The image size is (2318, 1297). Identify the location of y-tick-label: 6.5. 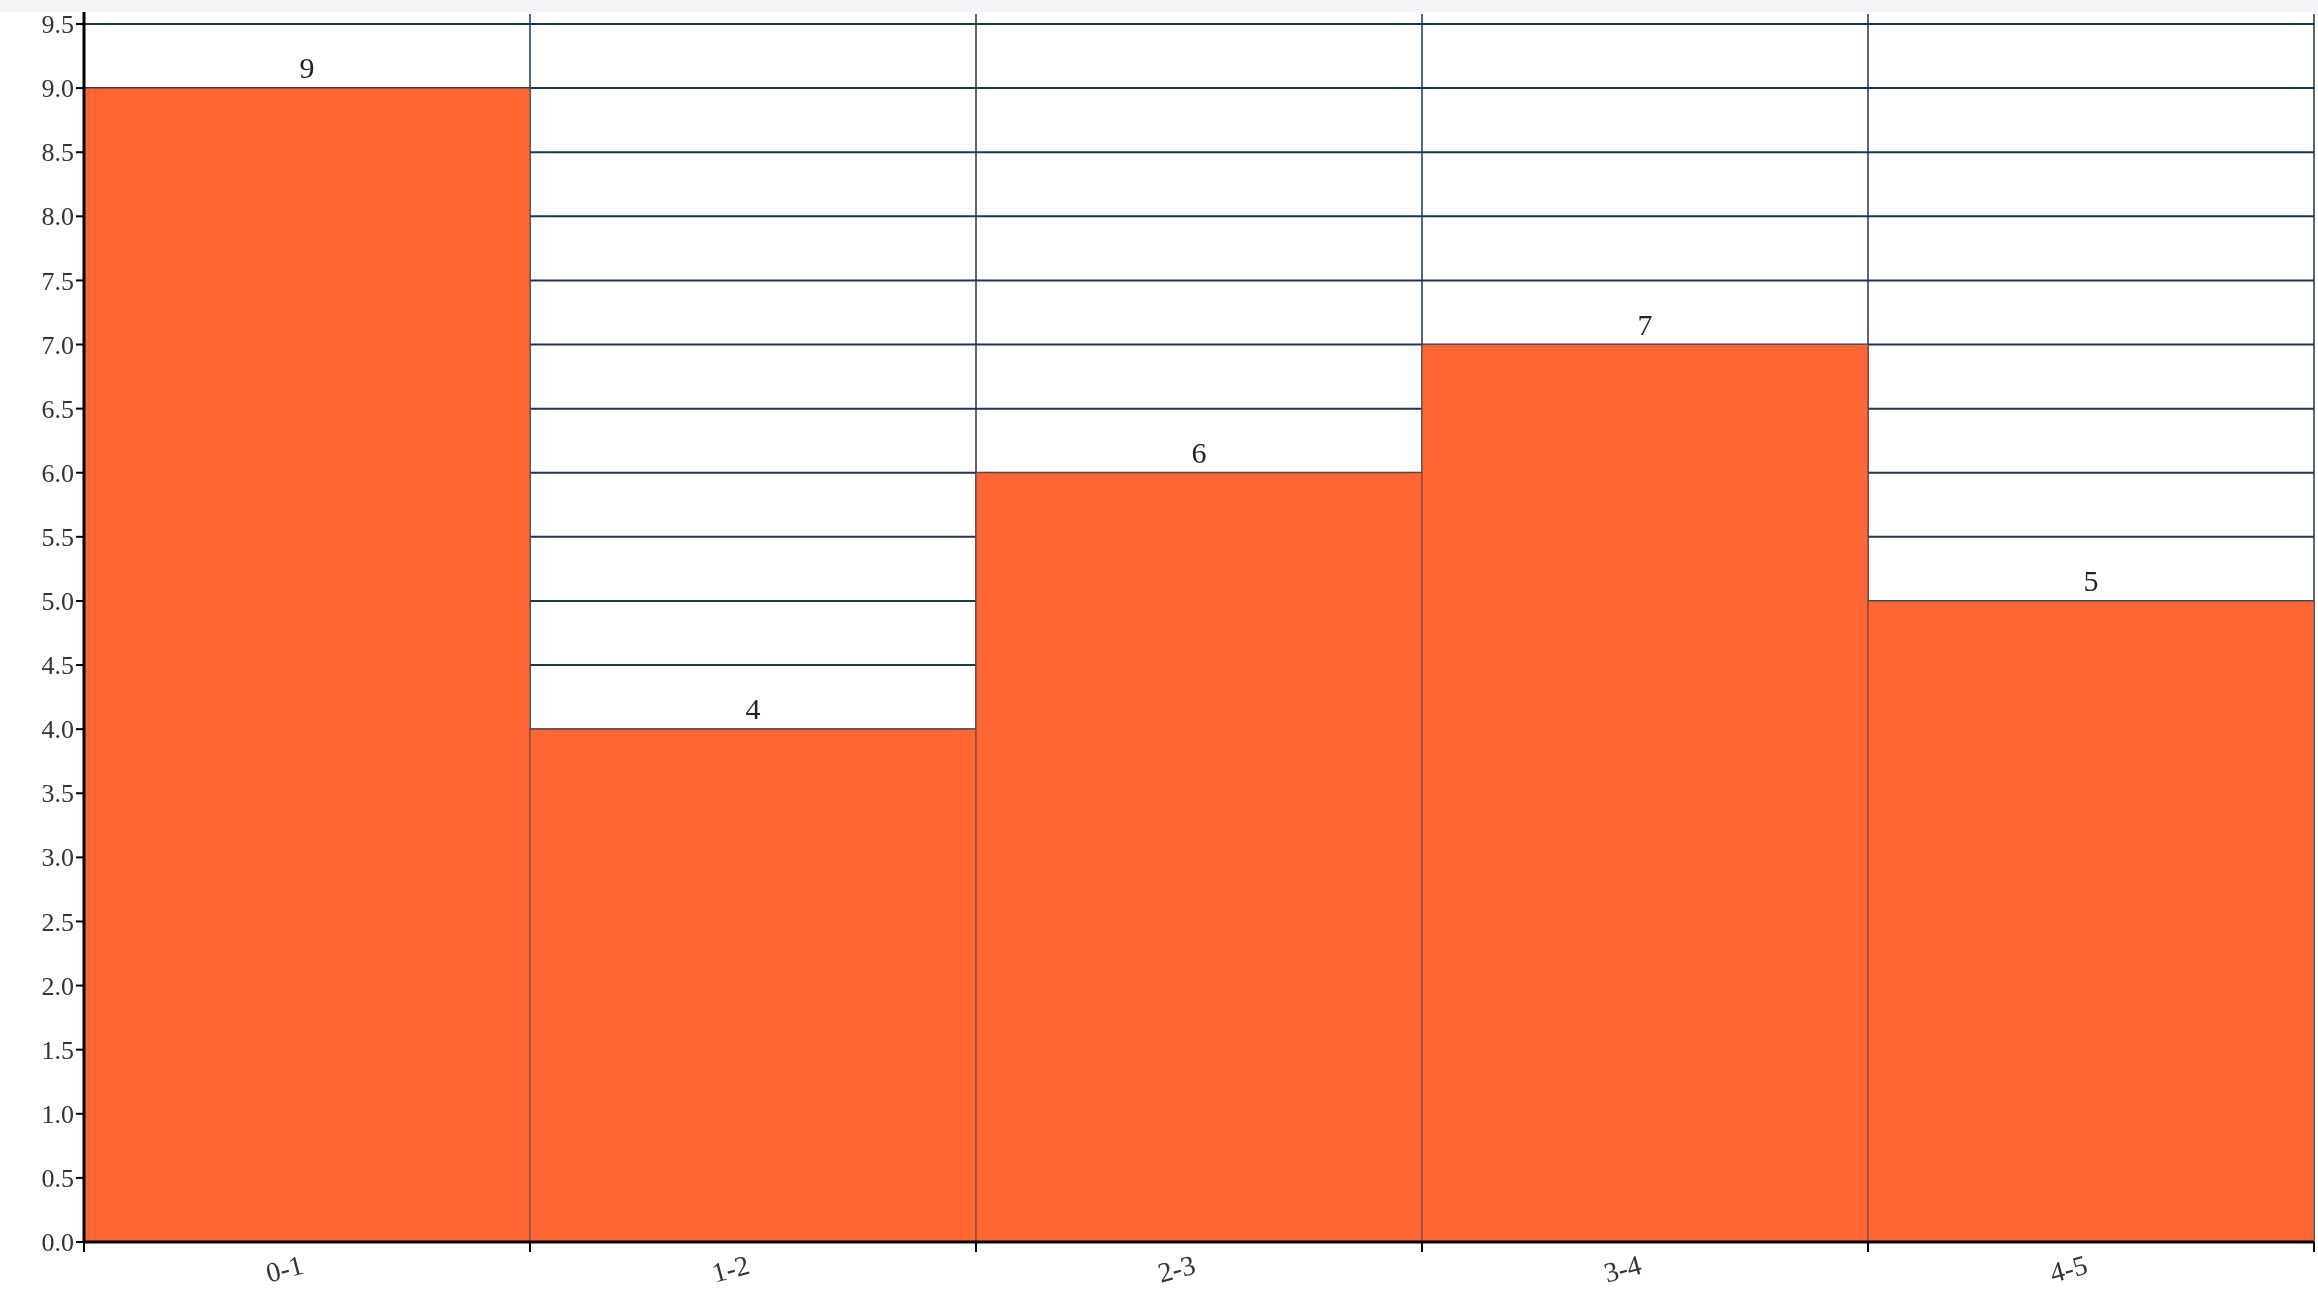
(57, 409).